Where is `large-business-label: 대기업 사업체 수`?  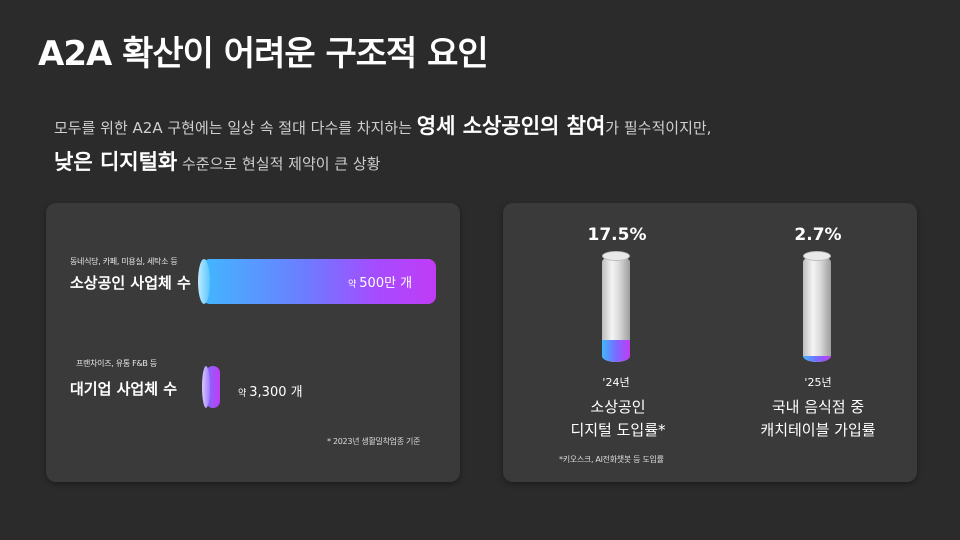
large-business-label: 대기업 사업체 수 is located at coordinates (123, 388).